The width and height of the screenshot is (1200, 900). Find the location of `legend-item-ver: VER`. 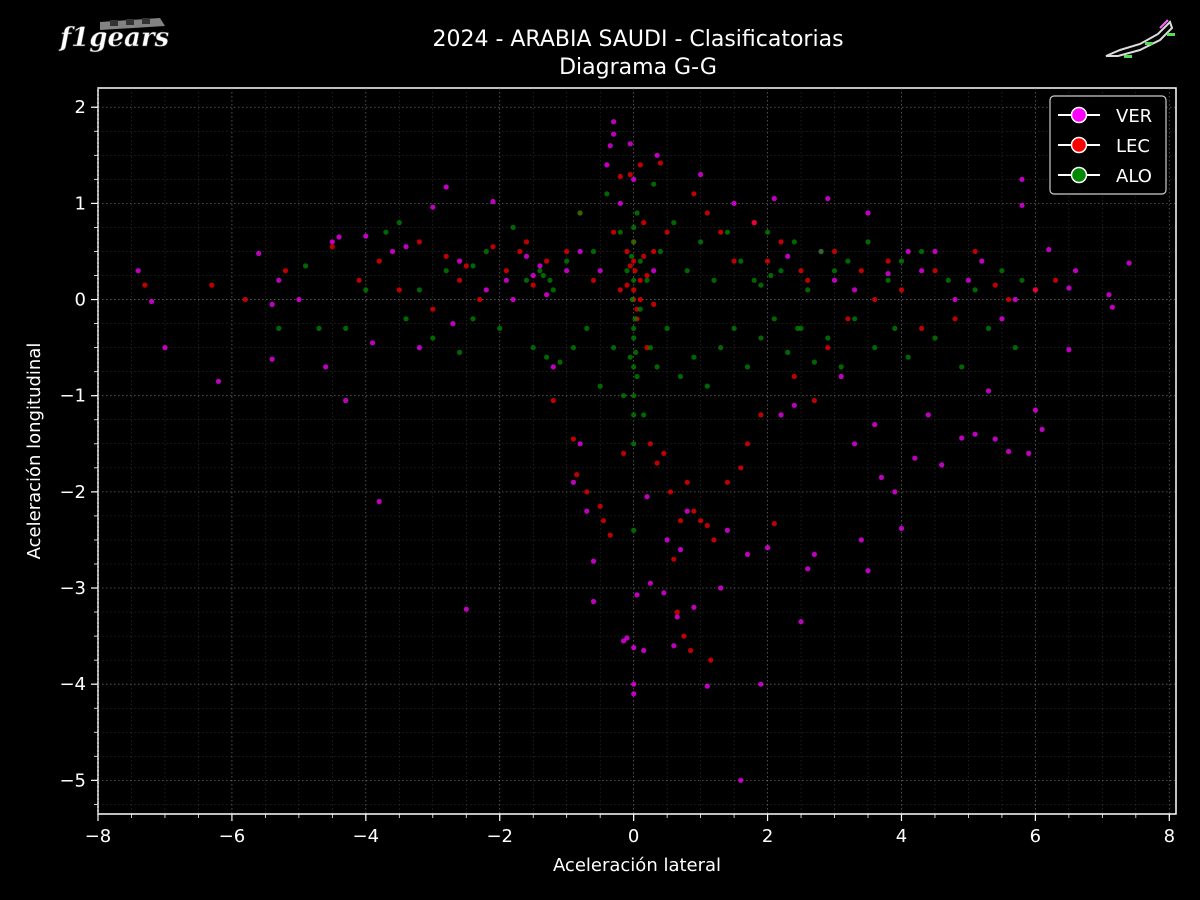

legend-item-ver: VER is located at coordinates (1105, 116).